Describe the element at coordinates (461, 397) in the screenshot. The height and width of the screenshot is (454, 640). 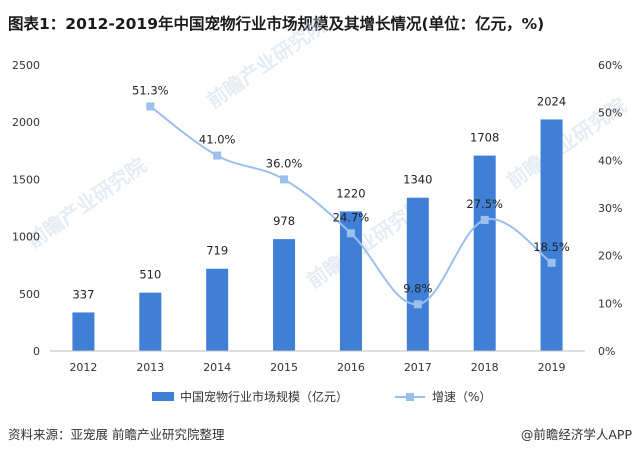
I see `legend-label-line: 增速（%）` at that location.